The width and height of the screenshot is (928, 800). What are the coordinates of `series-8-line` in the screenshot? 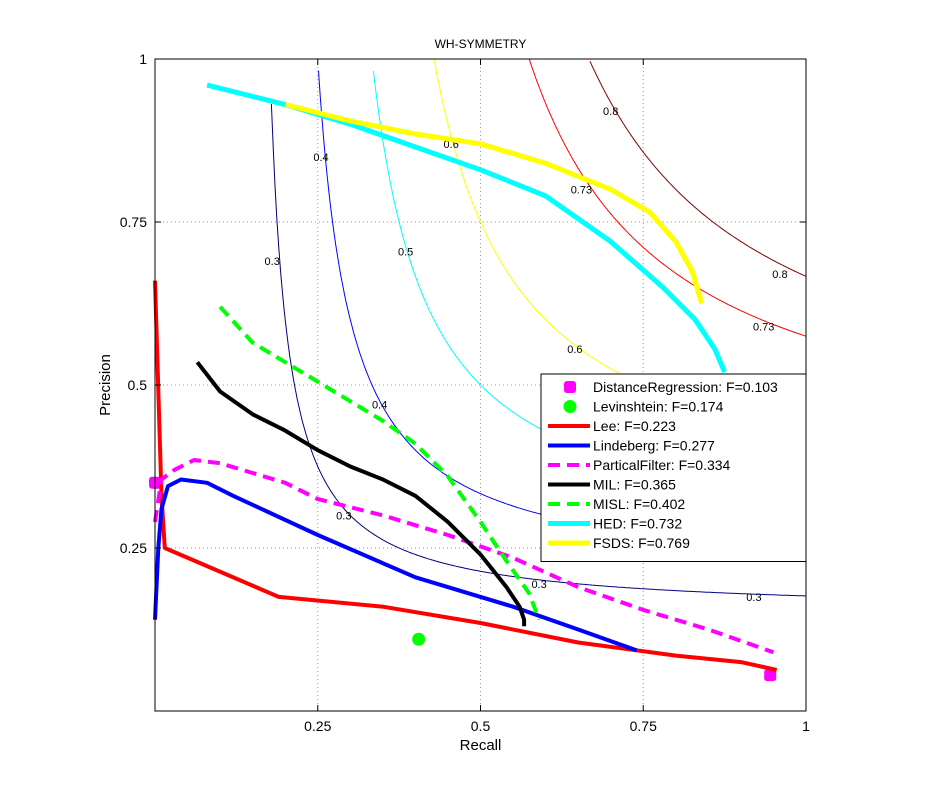 It's located at (494, 203).